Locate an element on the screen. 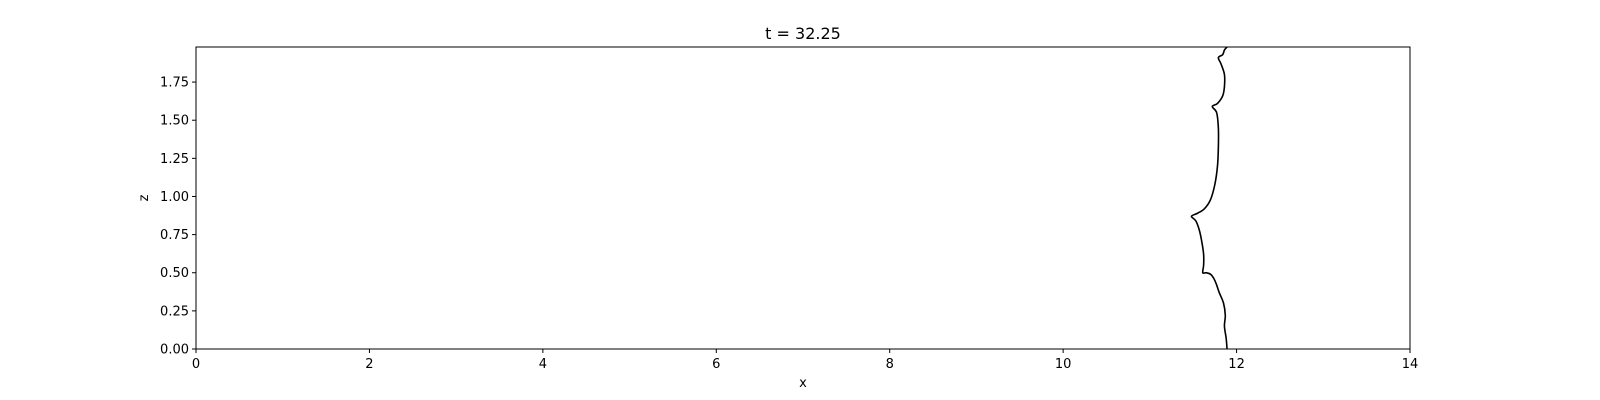  chart-title: t = 32.25 is located at coordinates (803, 33).